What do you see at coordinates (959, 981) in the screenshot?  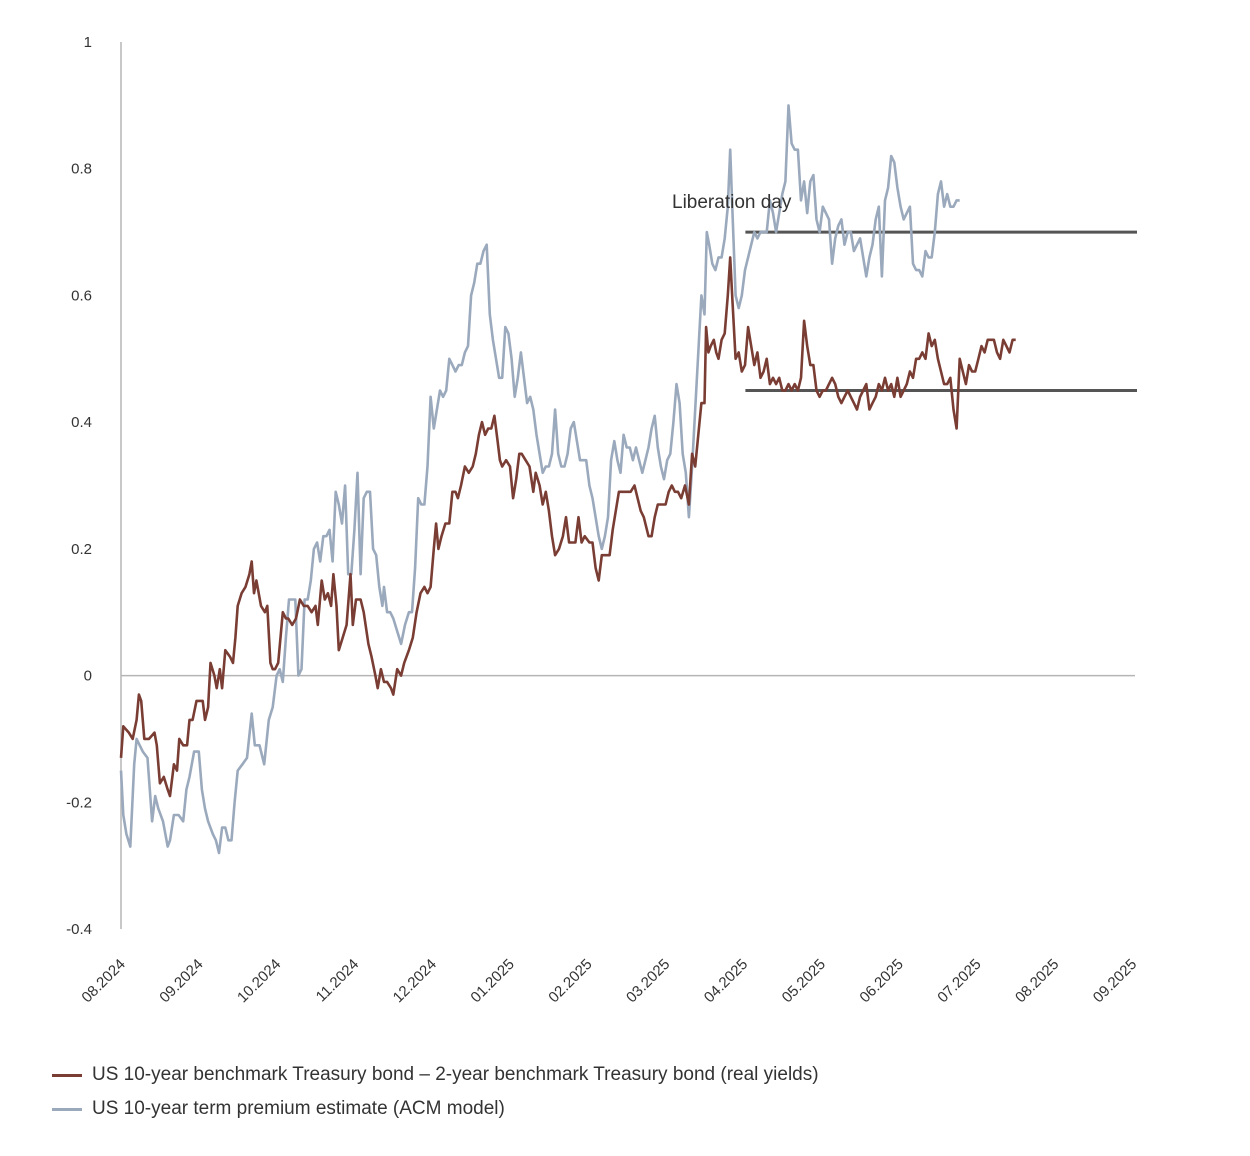 I see `x-tick-label: 07.2025` at bounding box center [959, 981].